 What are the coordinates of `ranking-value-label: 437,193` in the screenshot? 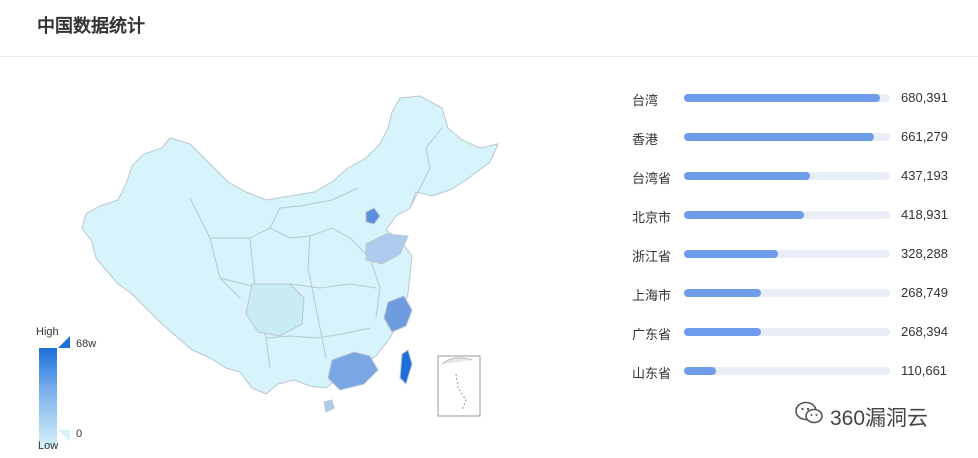 It's located at (924, 175).